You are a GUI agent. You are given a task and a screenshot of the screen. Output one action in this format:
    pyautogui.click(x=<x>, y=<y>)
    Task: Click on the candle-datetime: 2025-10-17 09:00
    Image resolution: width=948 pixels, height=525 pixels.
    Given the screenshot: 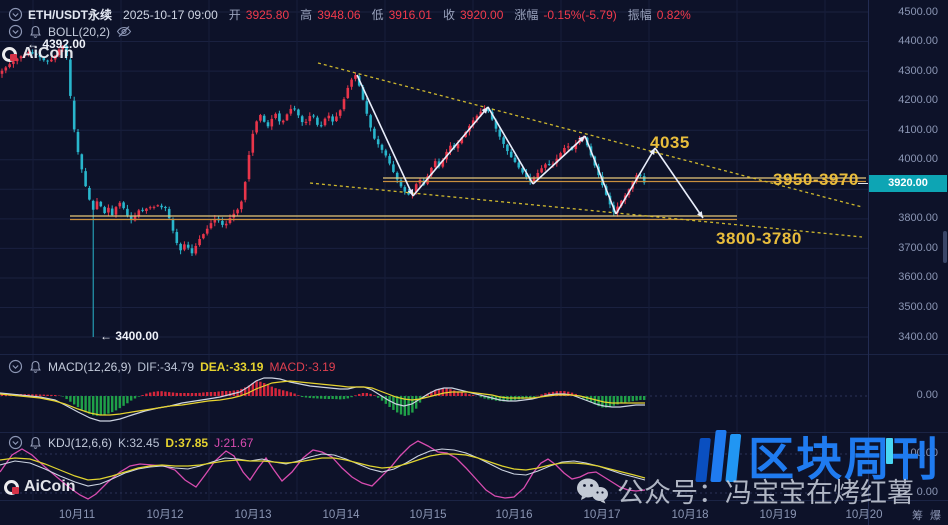 What is the action you would take?
    pyautogui.click(x=170, y=14)
    